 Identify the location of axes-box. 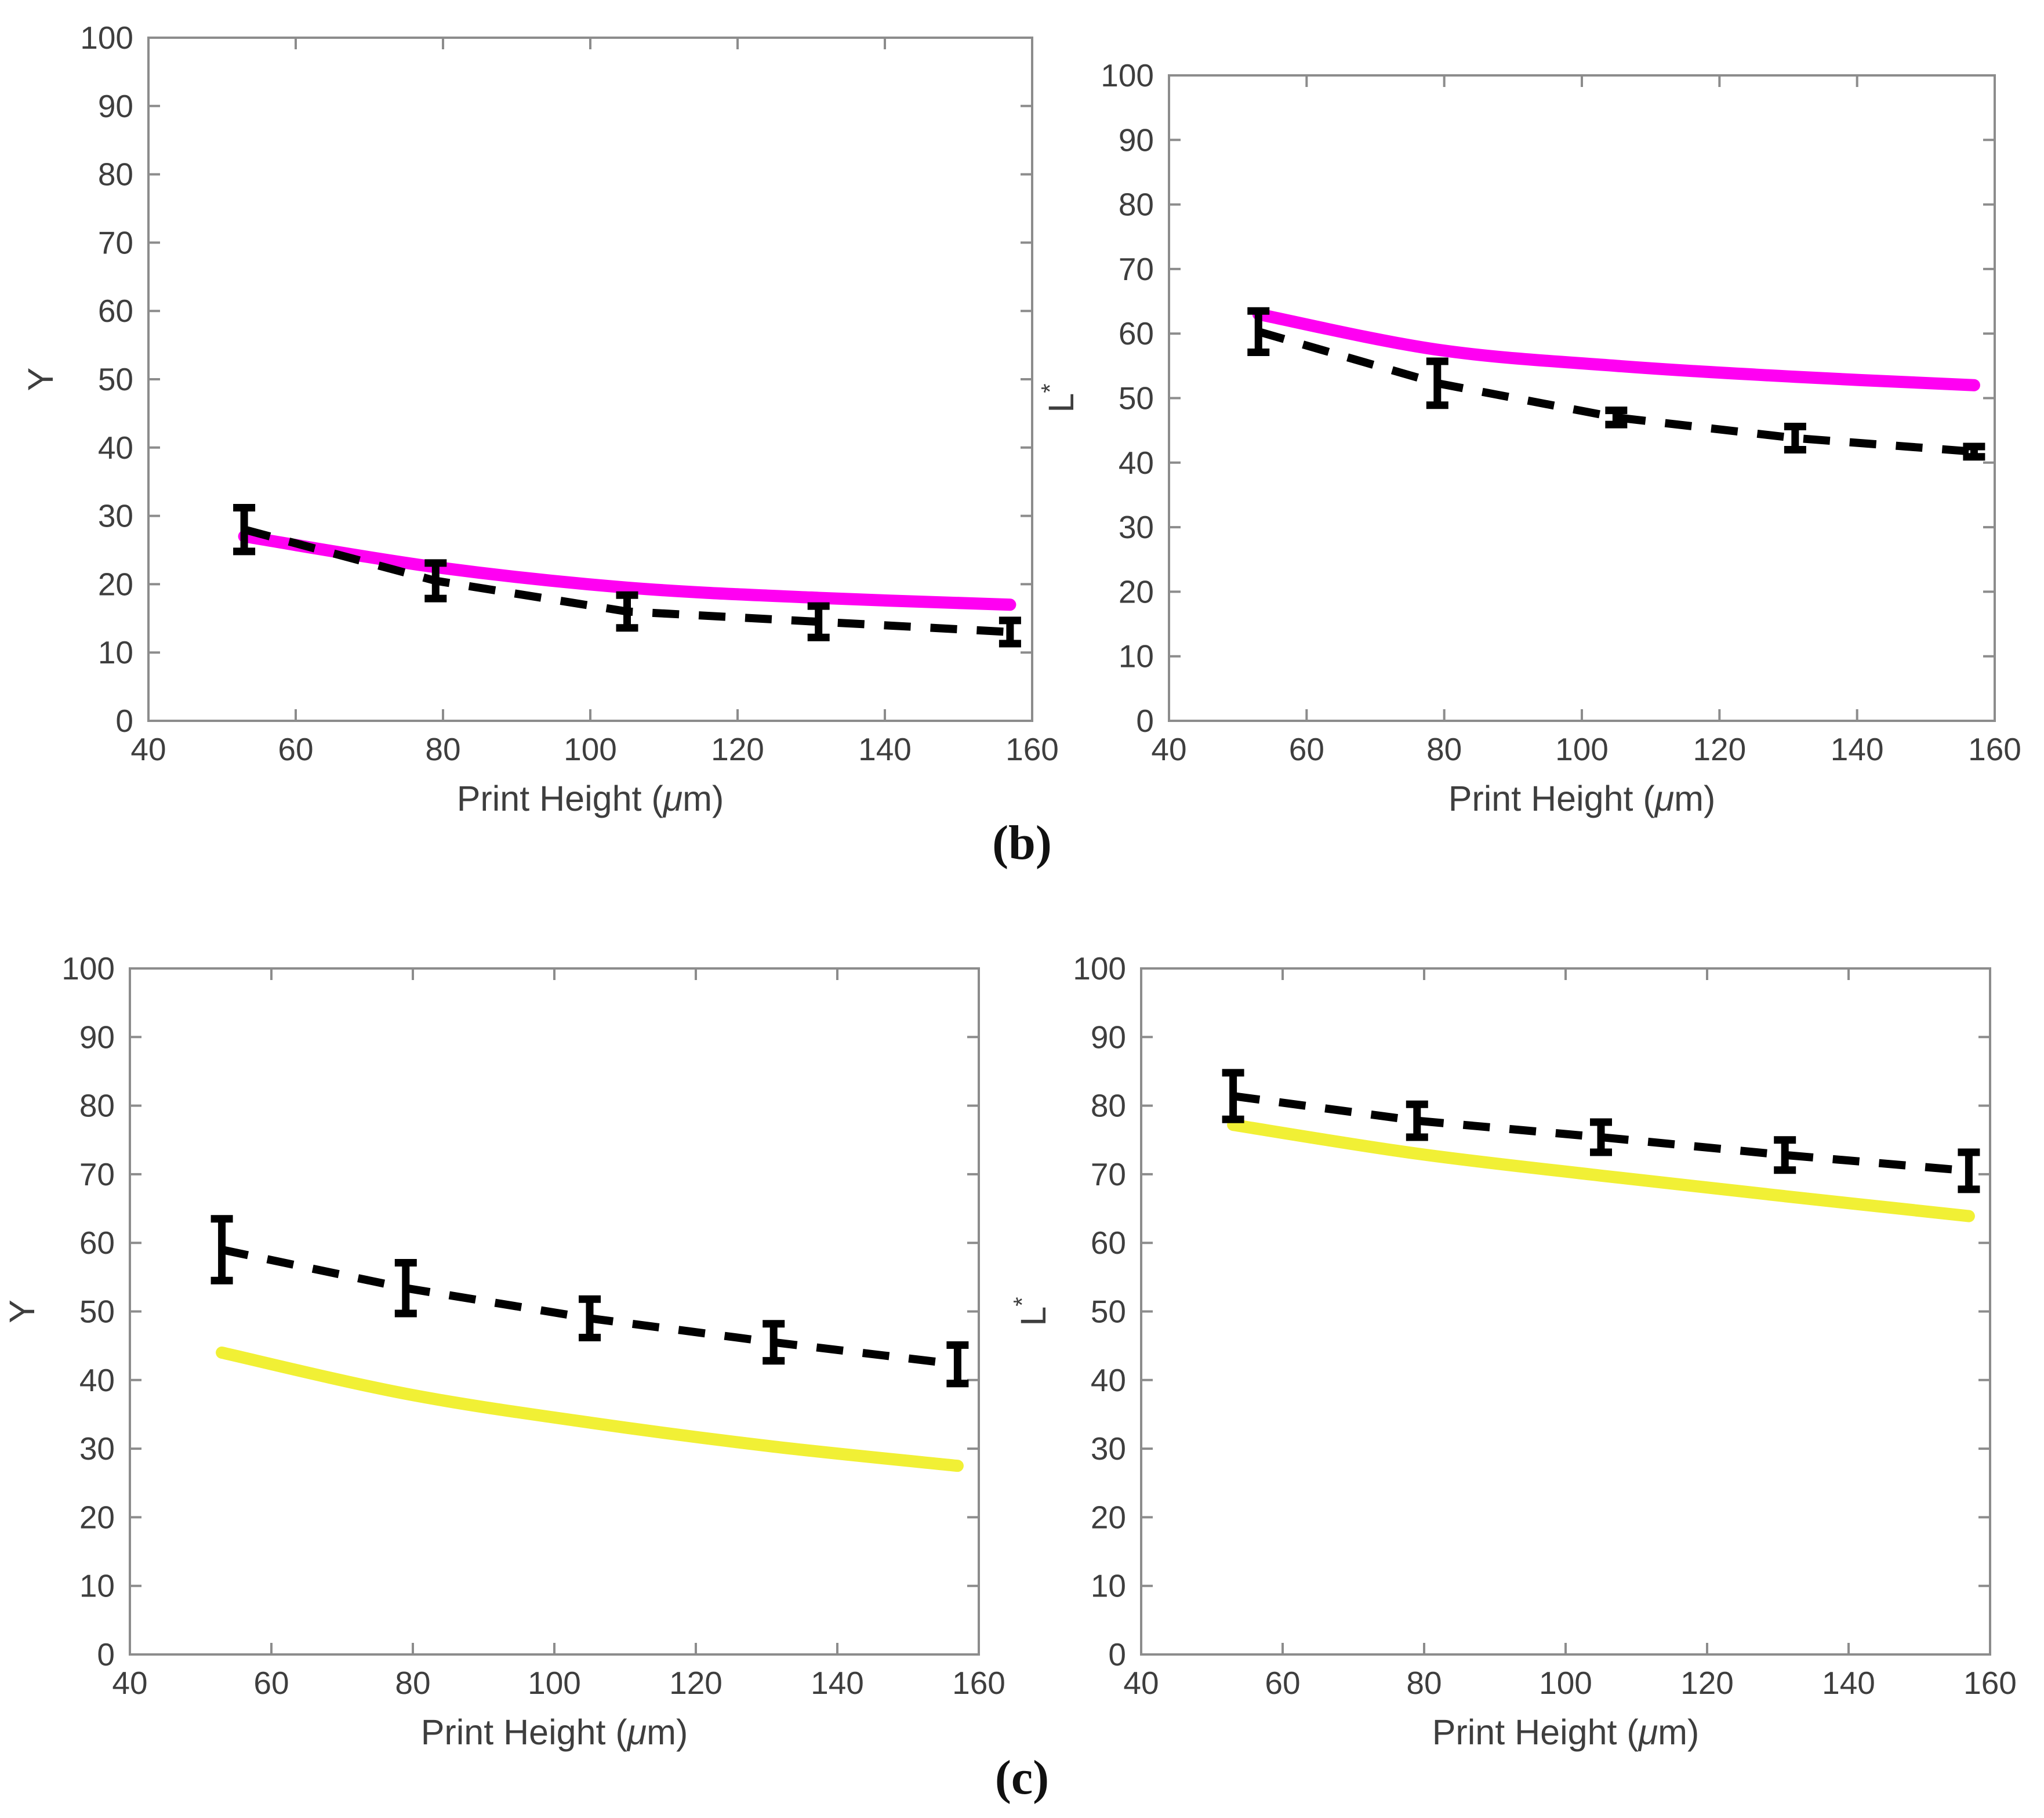
(1582, 398).